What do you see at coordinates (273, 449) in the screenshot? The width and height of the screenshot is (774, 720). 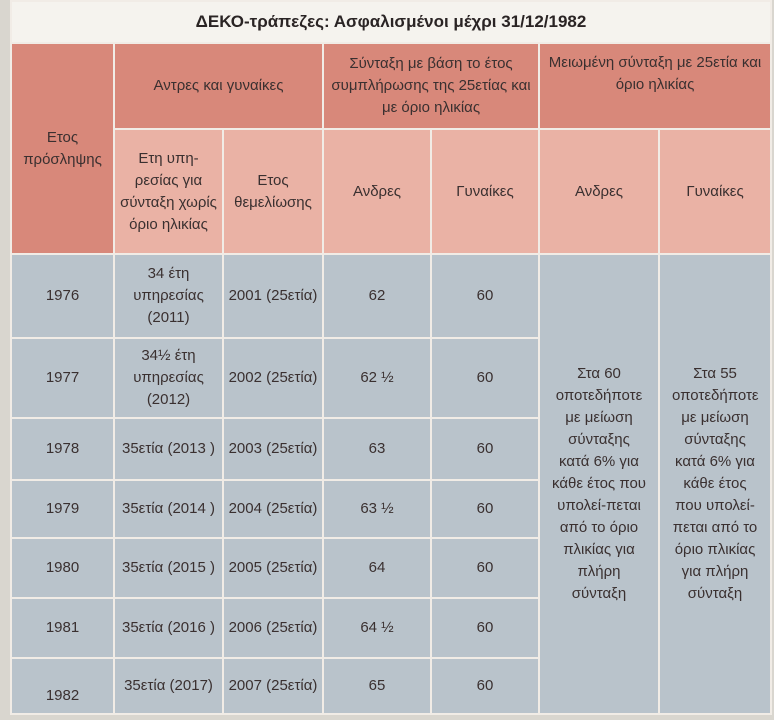 I see `entitlement-cell: 2003 (25ετία)` at bounding box center [273, 449].